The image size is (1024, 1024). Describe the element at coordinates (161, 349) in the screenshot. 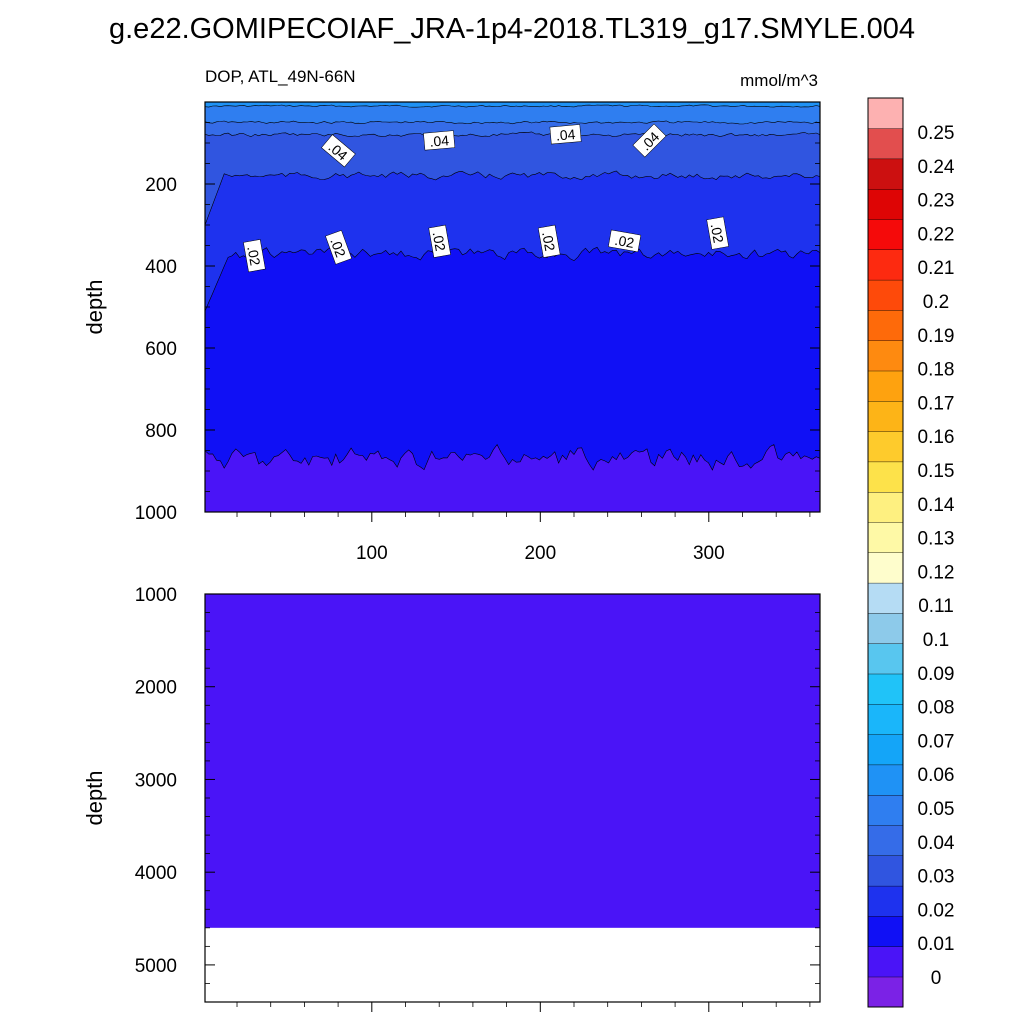

I see `y-tick-label: 600` at that location.